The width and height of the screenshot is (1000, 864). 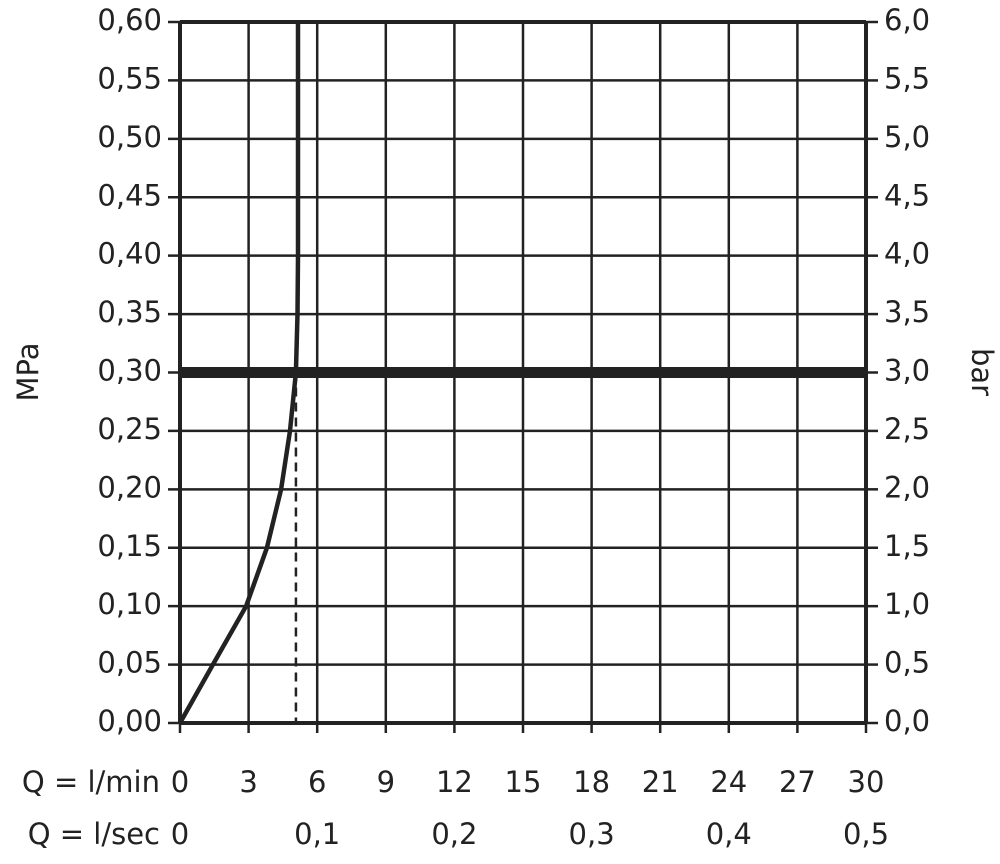 What do you see at coordinates (866, 782) in the screenshot?
I see `x-tick-label: 30` at bounding box center [866, 782].